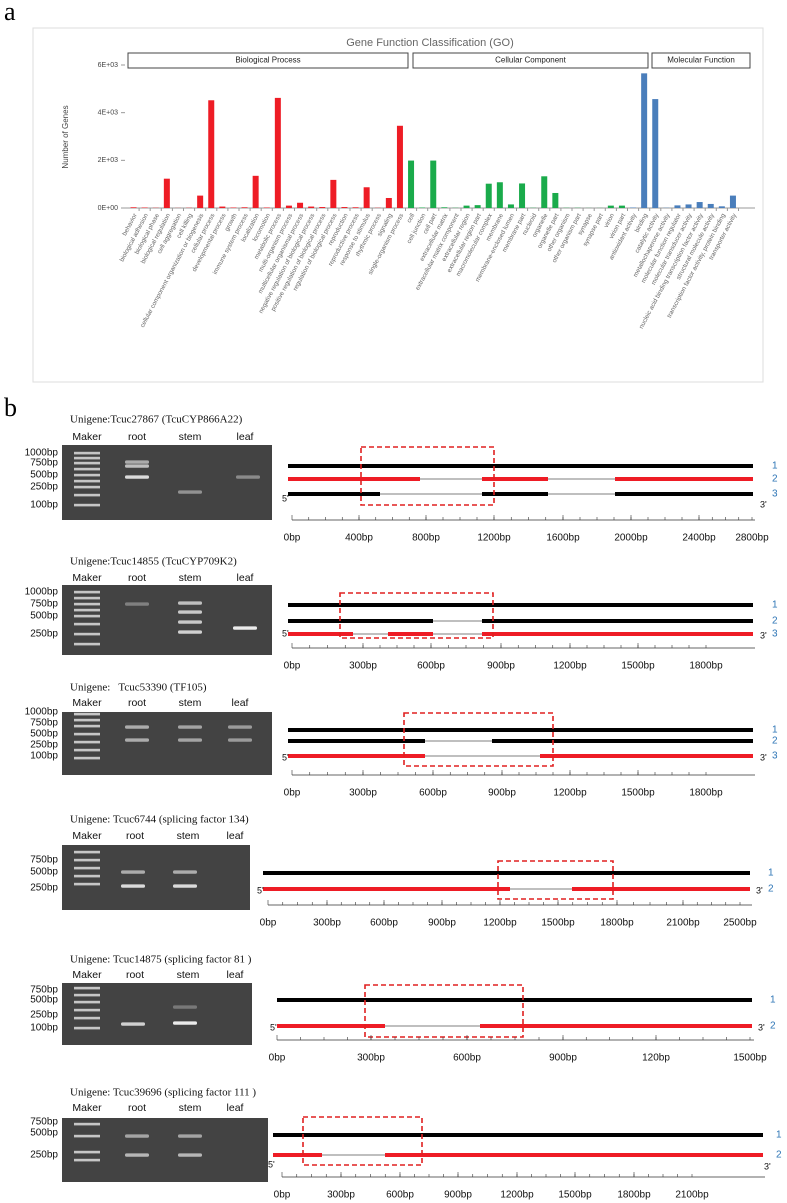 The width and height of the screenshot is (787, 1203). I want to click on scale-label: 2800bp, so click(752, 538).